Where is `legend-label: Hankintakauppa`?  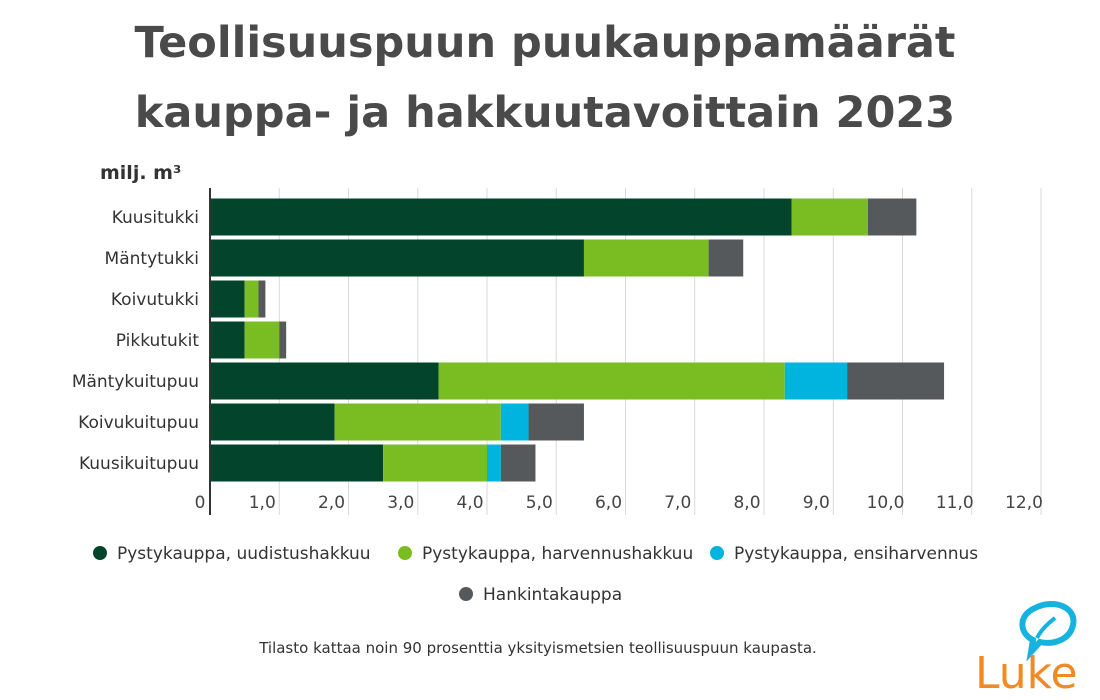 legend-label: Hankintakauppa is located at coordinates (552, 595).